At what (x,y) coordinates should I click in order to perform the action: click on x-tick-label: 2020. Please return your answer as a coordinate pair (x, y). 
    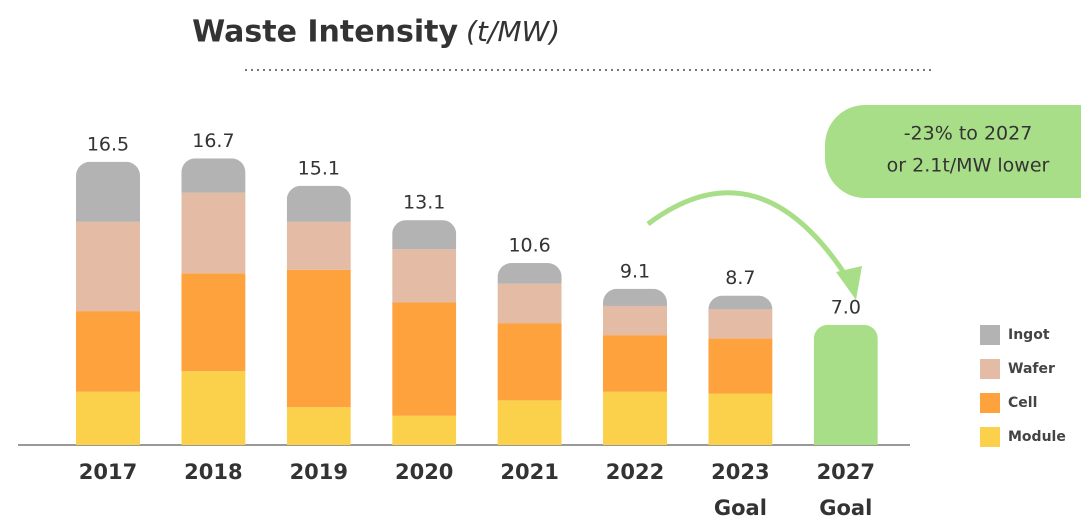
    Looking at the image, I should click on (424, 472).